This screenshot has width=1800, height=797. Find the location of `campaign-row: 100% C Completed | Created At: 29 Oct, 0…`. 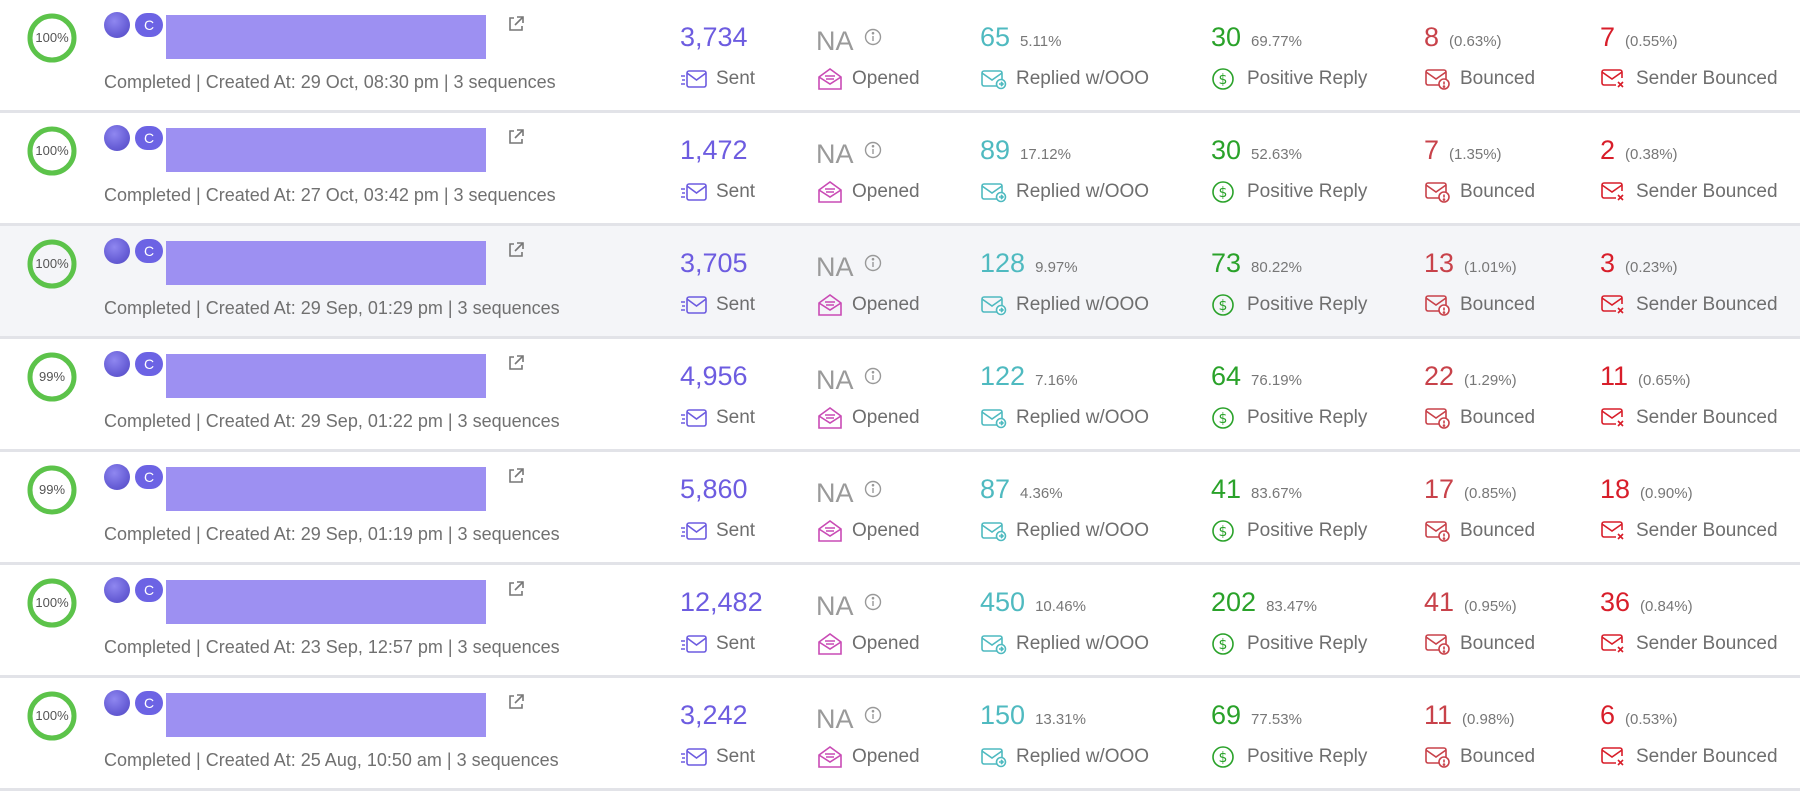

campaign-row: 100% C Completed | Created At: 29 Oct, 0… is located at coordinates (900, 56).